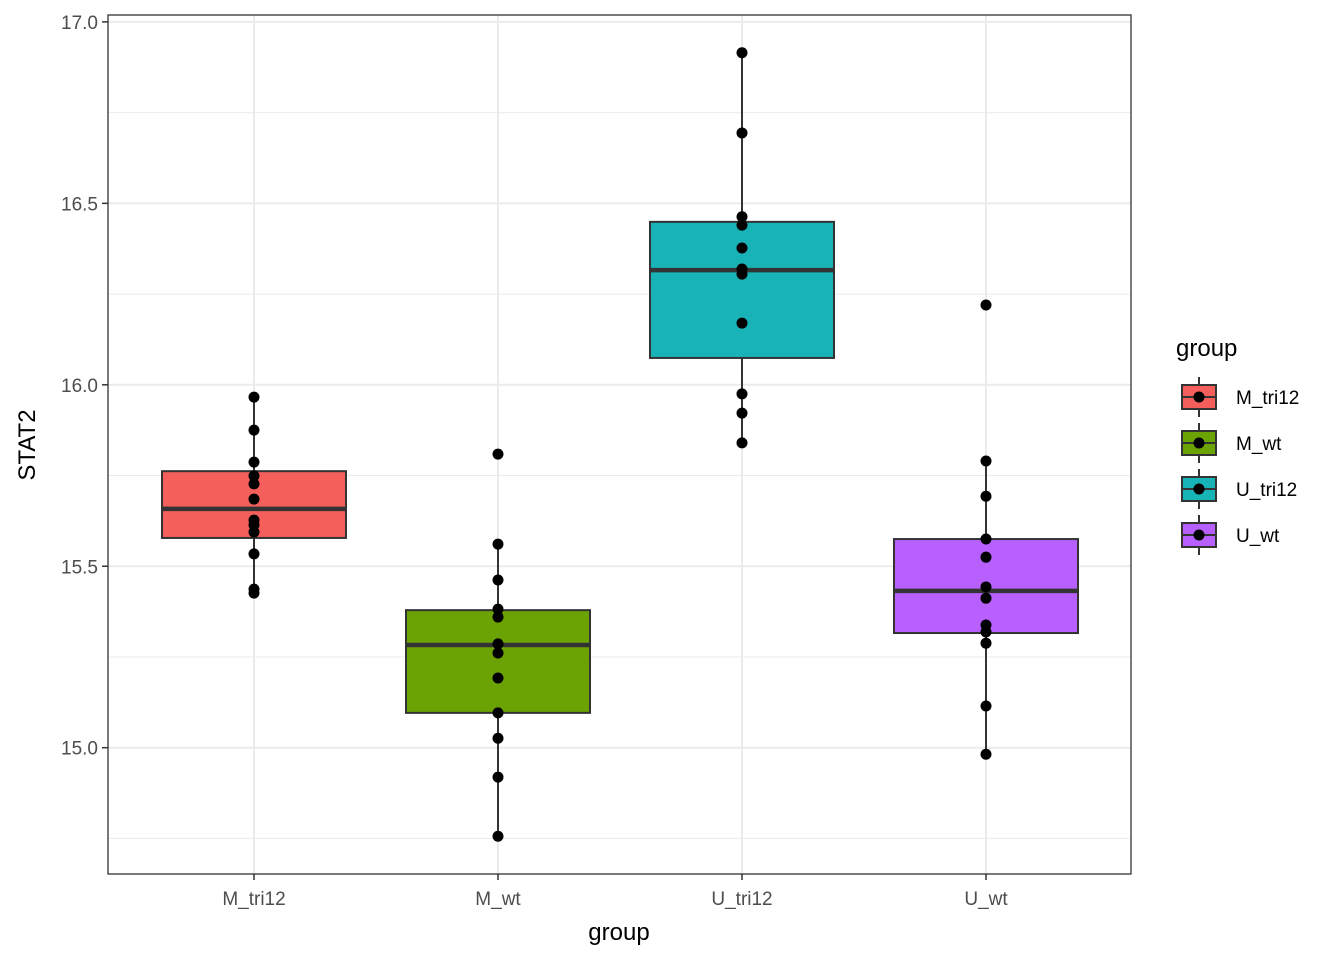  I want to click on legend-label: U_wt, so click(1258, 536).